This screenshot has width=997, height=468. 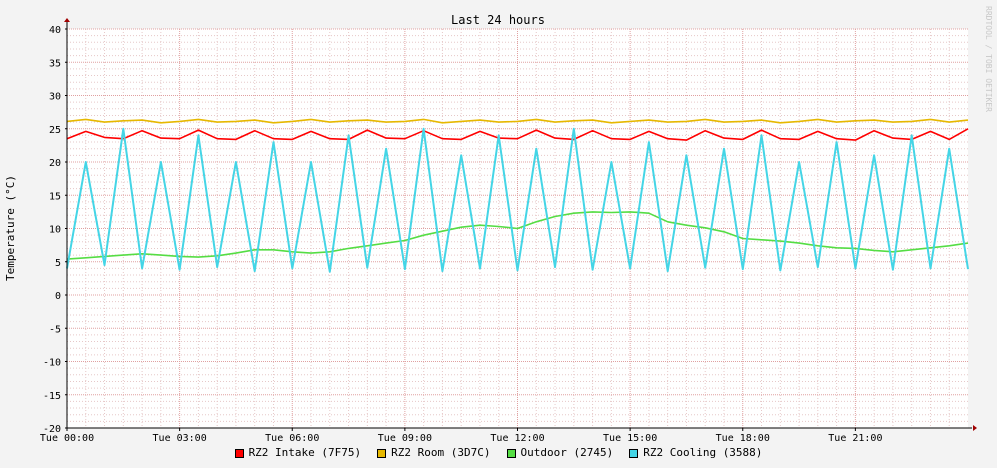 What do you see at coordinates (239, 453) in the screenshot?
I see `legend-swatch-intake` at bounding box center [239, 453].